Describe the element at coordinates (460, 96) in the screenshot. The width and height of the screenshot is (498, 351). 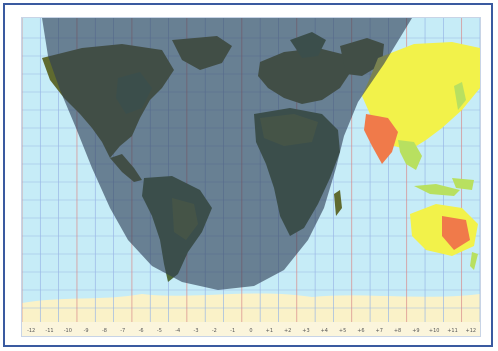
I see `japan` at that location.